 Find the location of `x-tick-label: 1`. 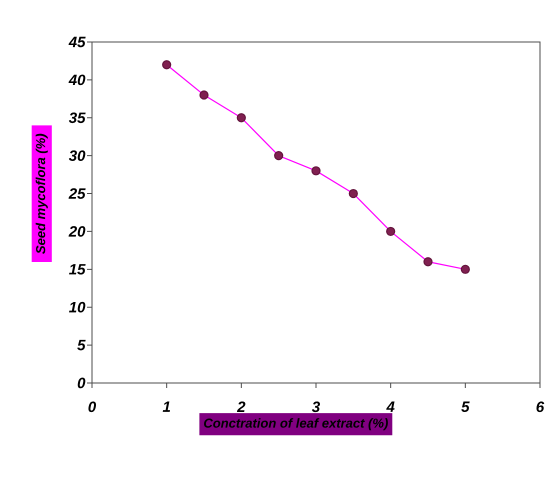

x-tick-label: 1 is located at coordinates (166, 407).